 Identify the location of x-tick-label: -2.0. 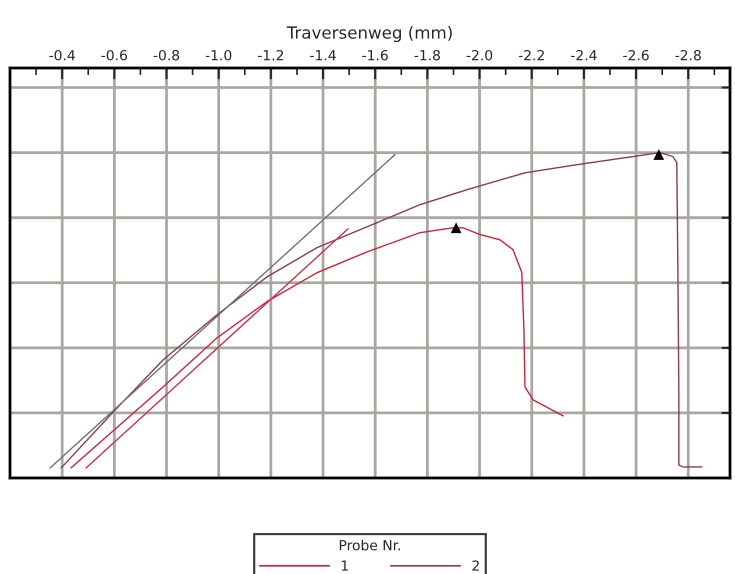
(479, 55).